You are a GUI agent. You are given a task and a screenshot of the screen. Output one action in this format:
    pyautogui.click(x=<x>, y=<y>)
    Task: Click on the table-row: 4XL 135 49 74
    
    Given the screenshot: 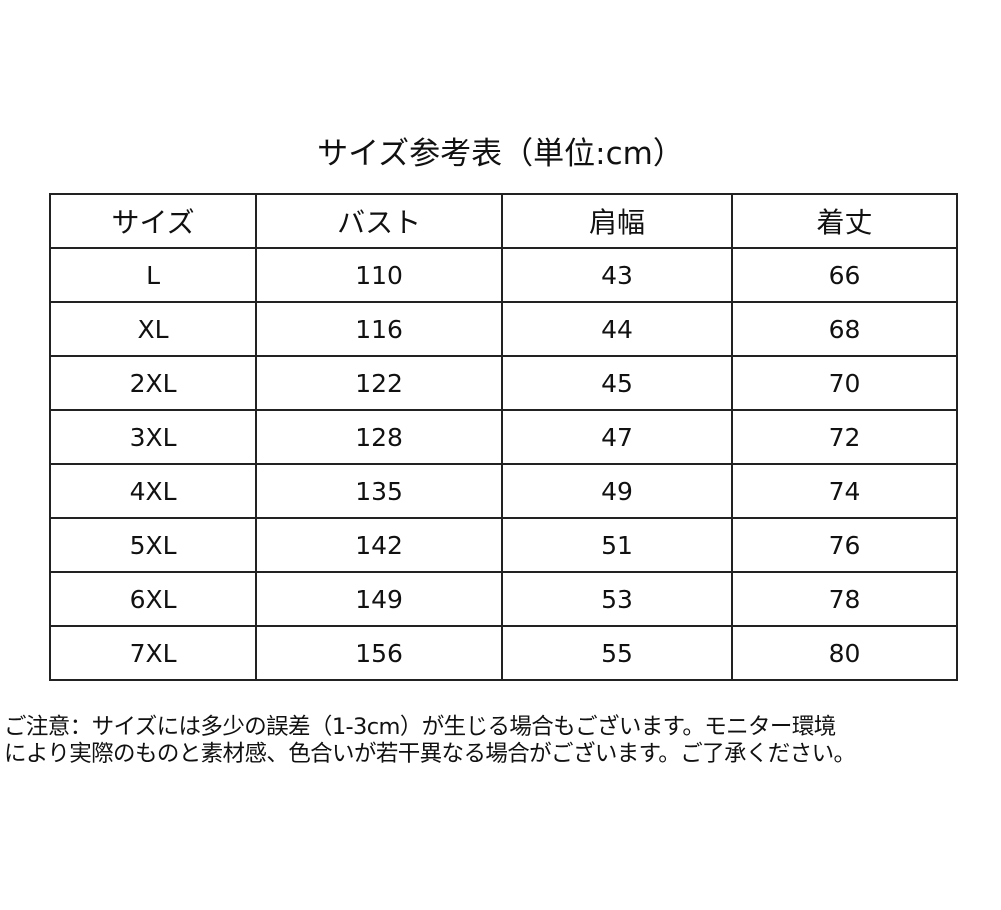 What is the action you would take?
    pyautogui.click(x=503, y=491)
    